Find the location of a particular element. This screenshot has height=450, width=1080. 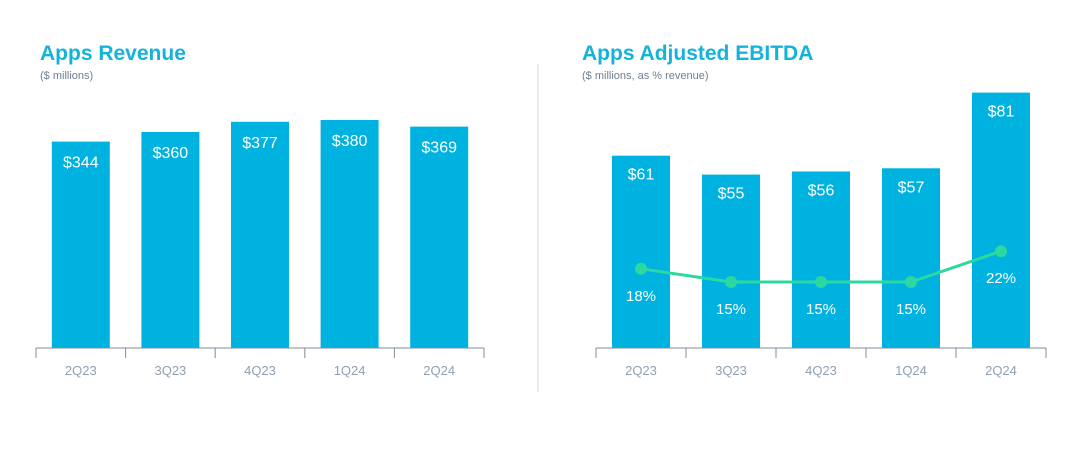

chart-subtitle: ($ millions, as % revenue) is located at coordinates (645, 76).